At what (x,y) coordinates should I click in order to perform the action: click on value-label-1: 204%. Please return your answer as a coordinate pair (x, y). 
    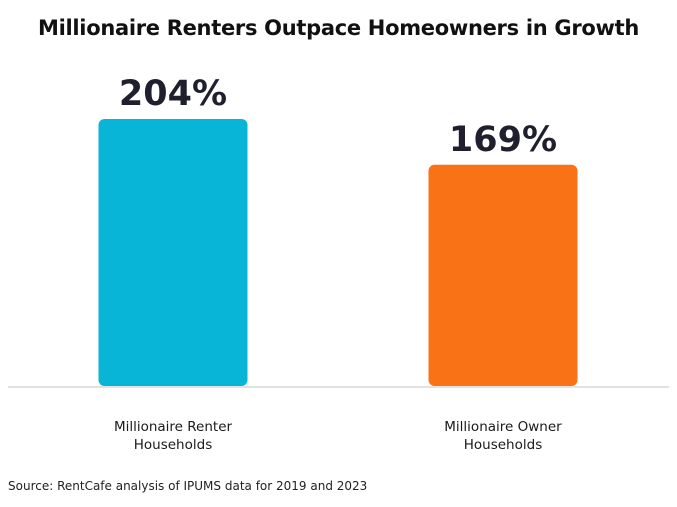
    Looking at the image, I should click on (173, 94).